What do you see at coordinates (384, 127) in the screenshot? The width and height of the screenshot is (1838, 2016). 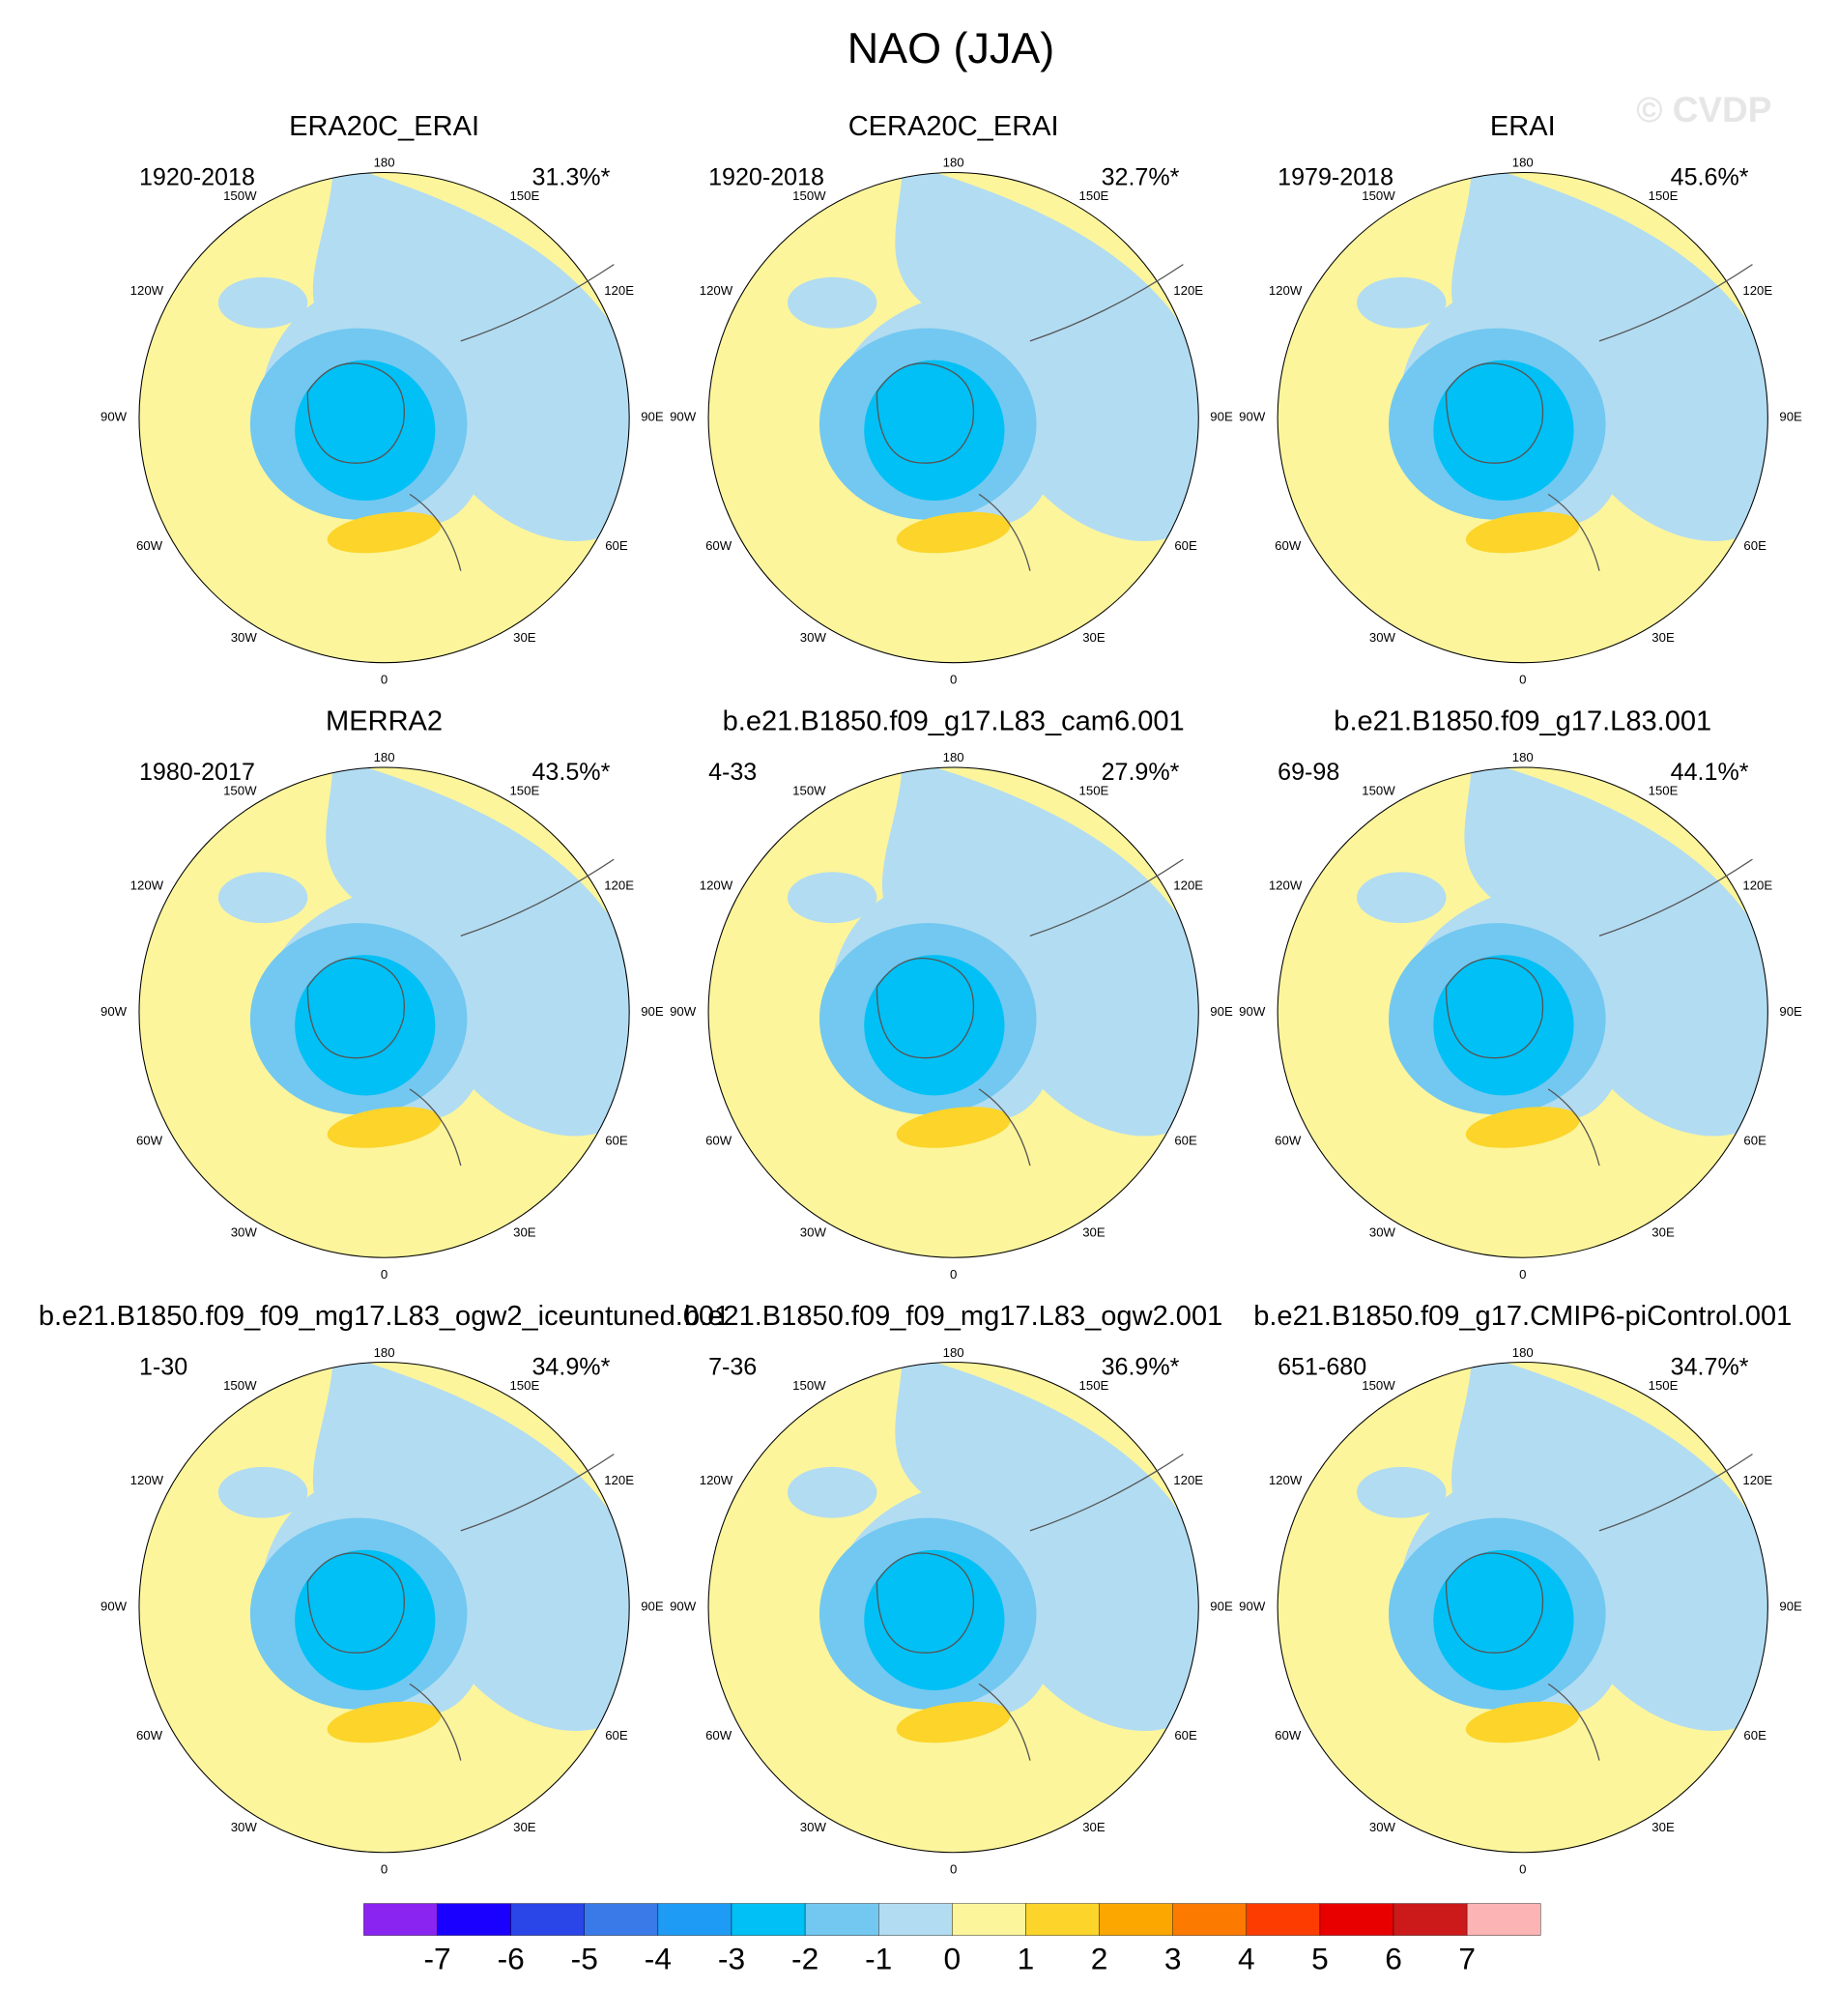 I see `panel-title: ERA20C_ERAI` at bounding box center [384, 127].